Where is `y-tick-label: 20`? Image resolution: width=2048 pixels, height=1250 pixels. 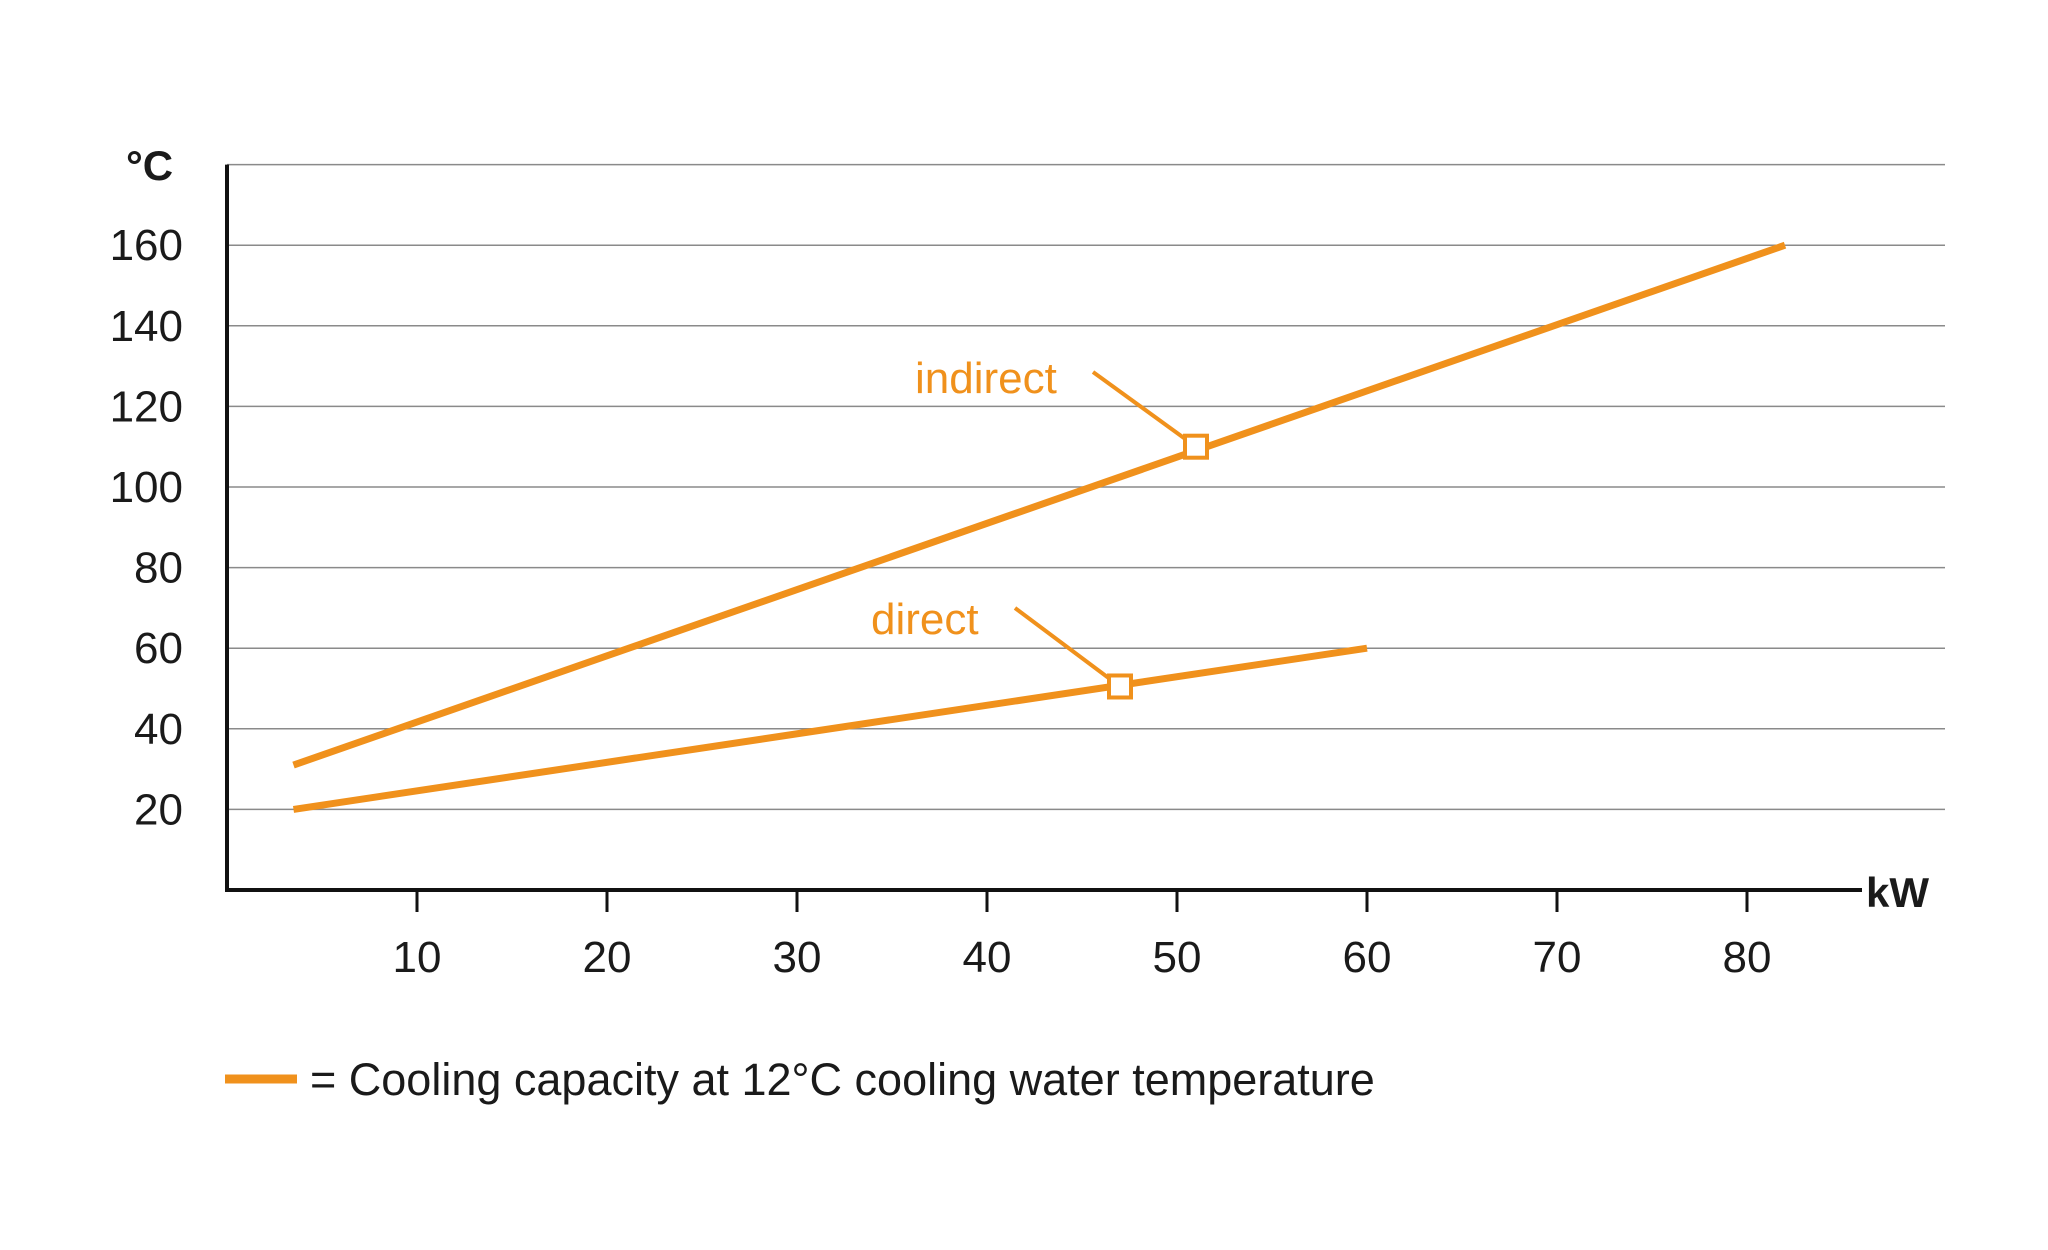
y-tick-label: 20 is located at coordinates (158, 809).